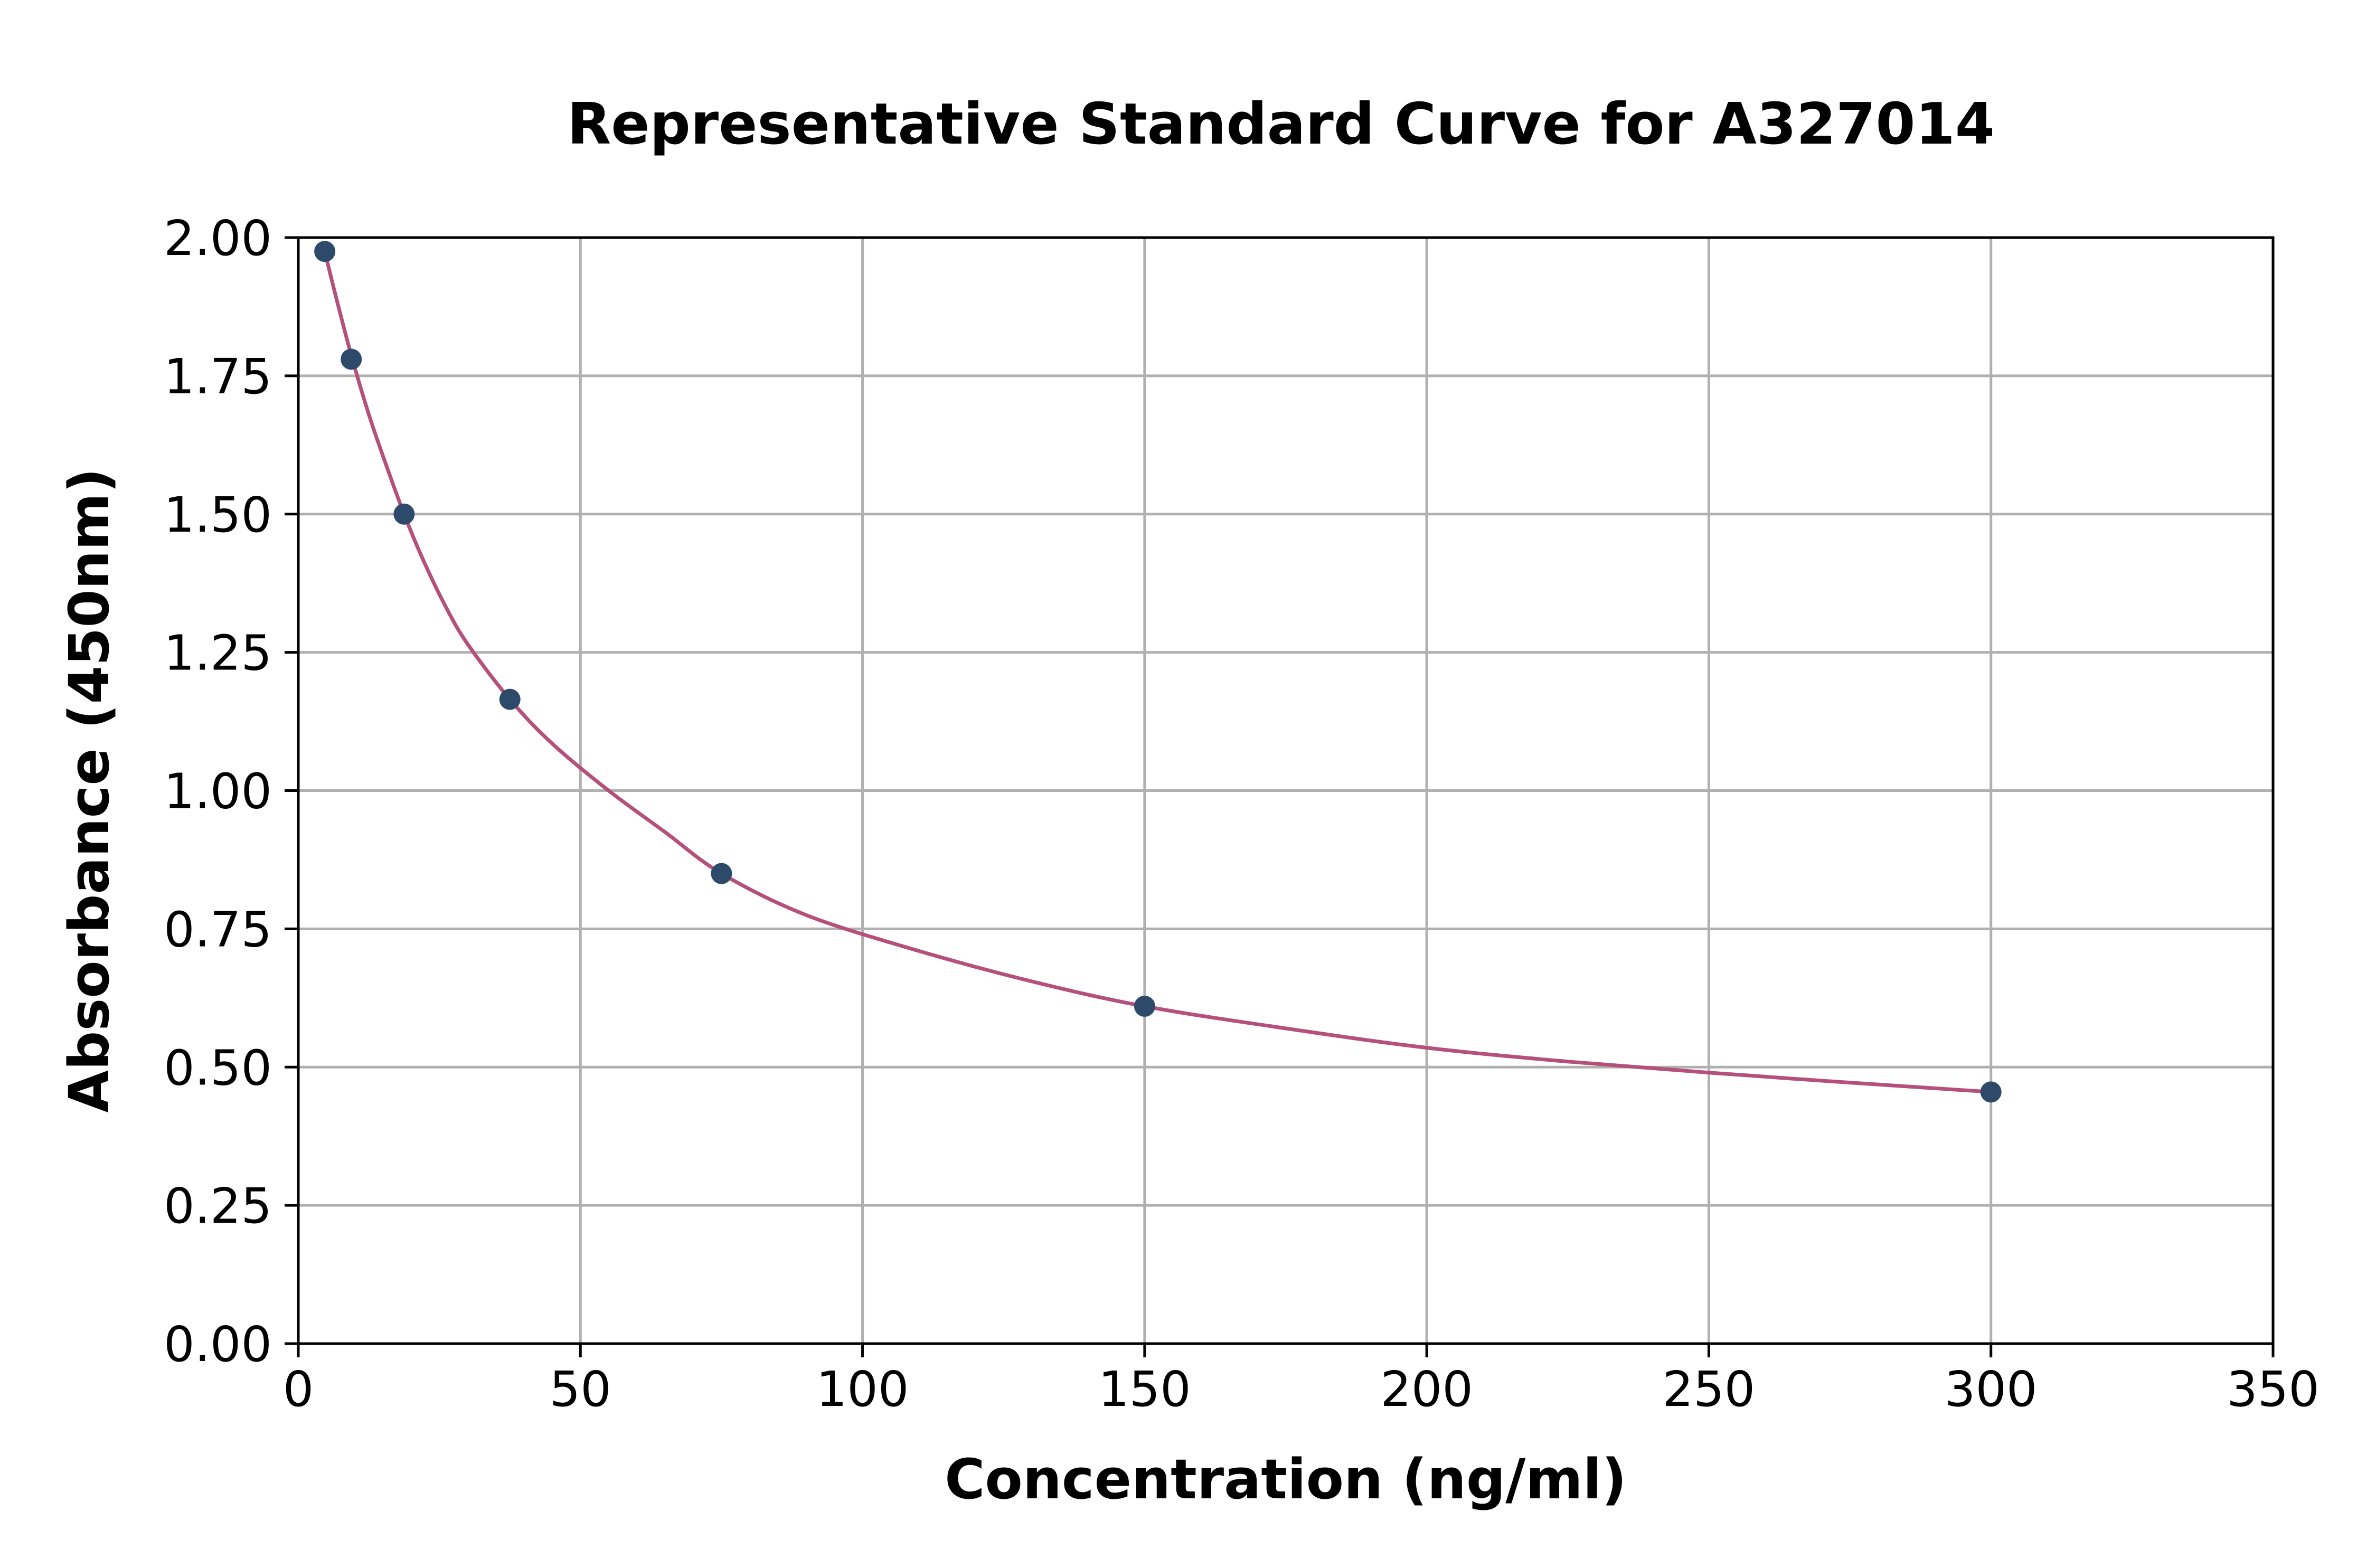 The height and width of the screenshot is (1568, 2376). Describe the element at coordinates (218, 238) in the screenshot. I see `y-tick-label: 2.00` at that location.